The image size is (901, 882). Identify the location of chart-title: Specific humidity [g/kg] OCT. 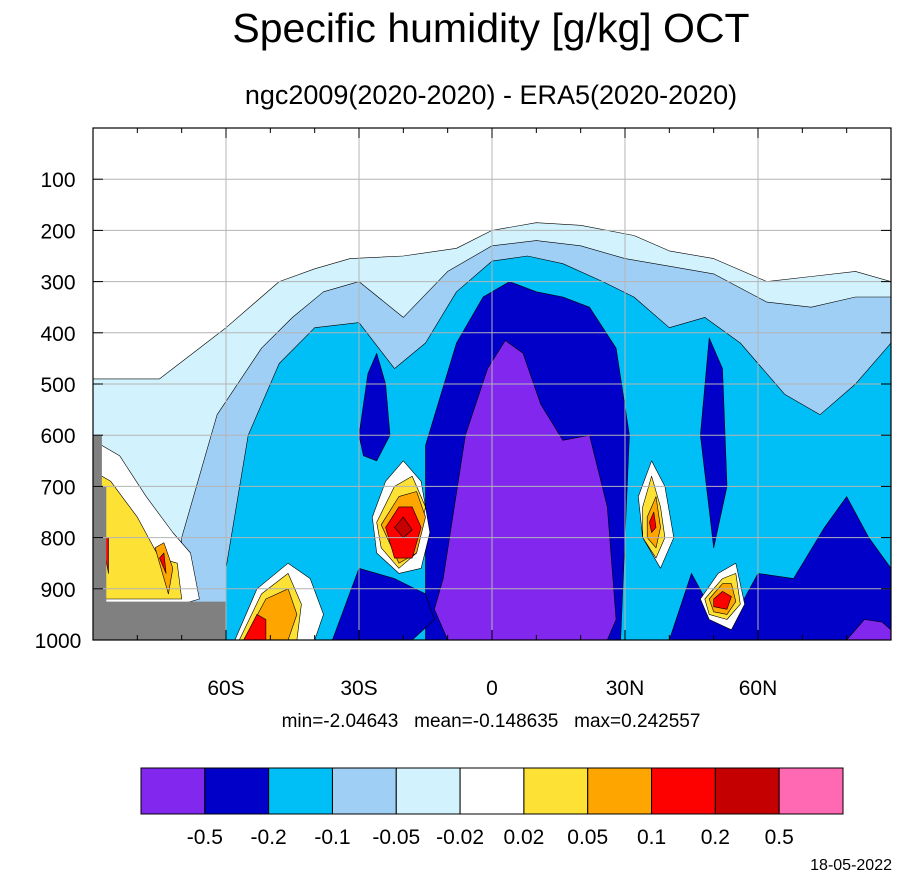
(490, 28).